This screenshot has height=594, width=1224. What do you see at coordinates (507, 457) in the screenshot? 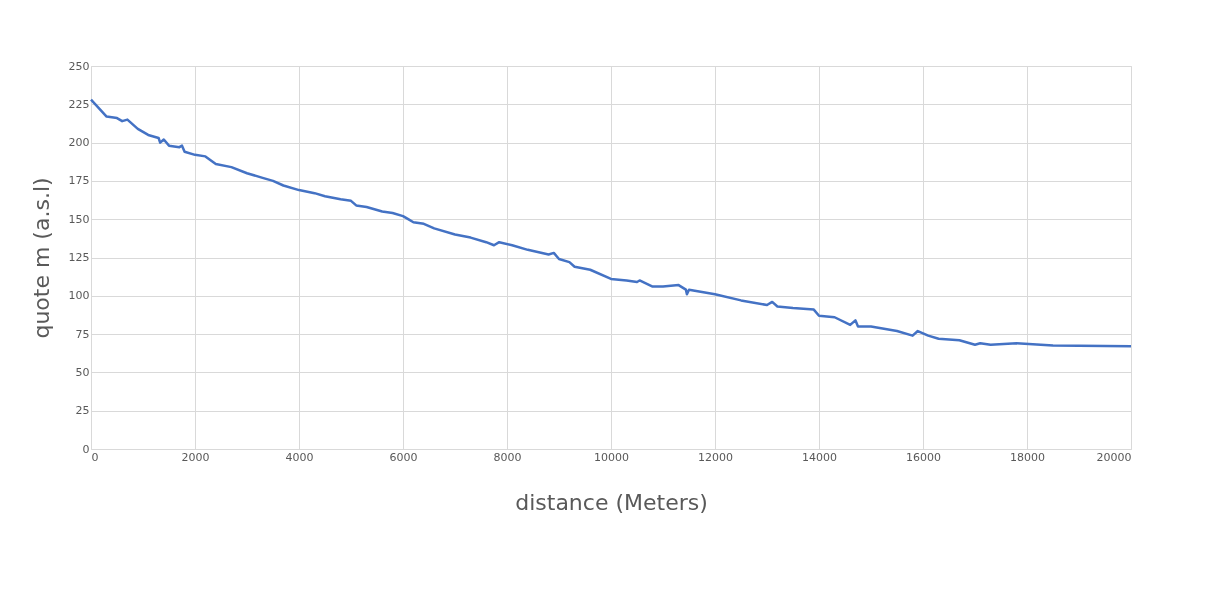
I see `x-tick-label: 8000` at bounding box center [507, 457].